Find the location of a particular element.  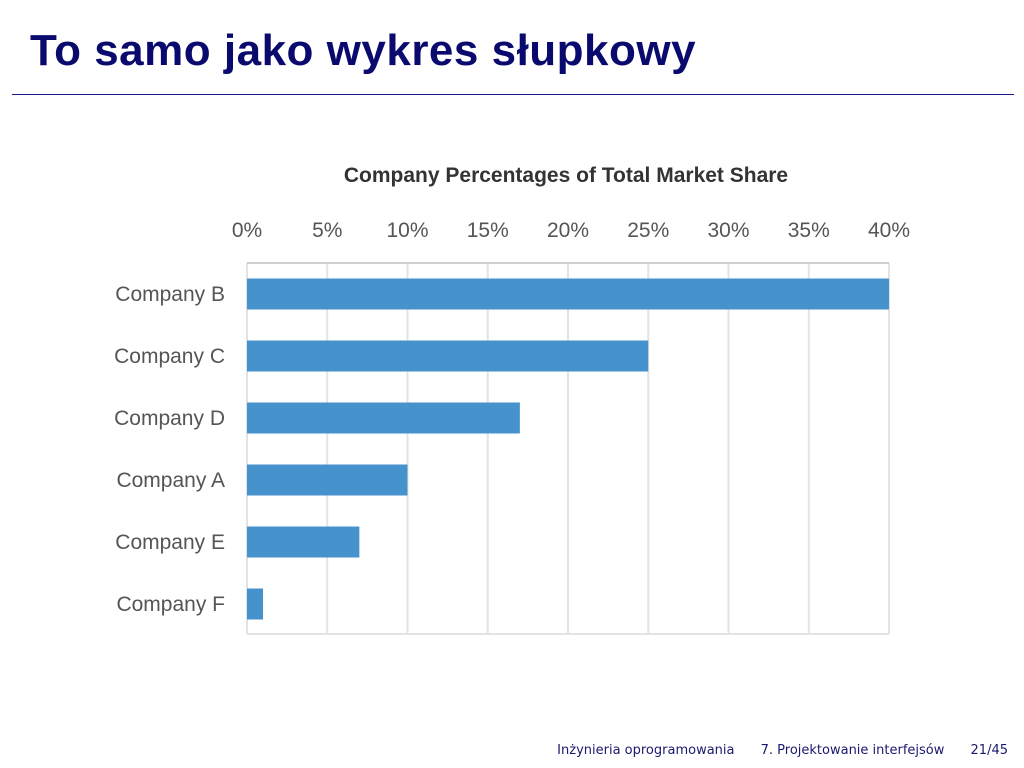

category-label: Company E is located at coordinates (170, 542).